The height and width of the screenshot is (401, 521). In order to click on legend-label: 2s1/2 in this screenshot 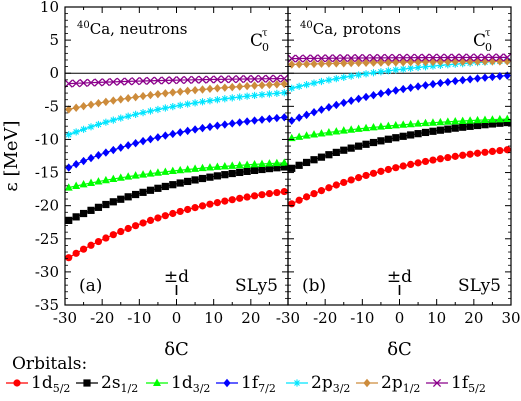, I will do `click(119, 384)`.